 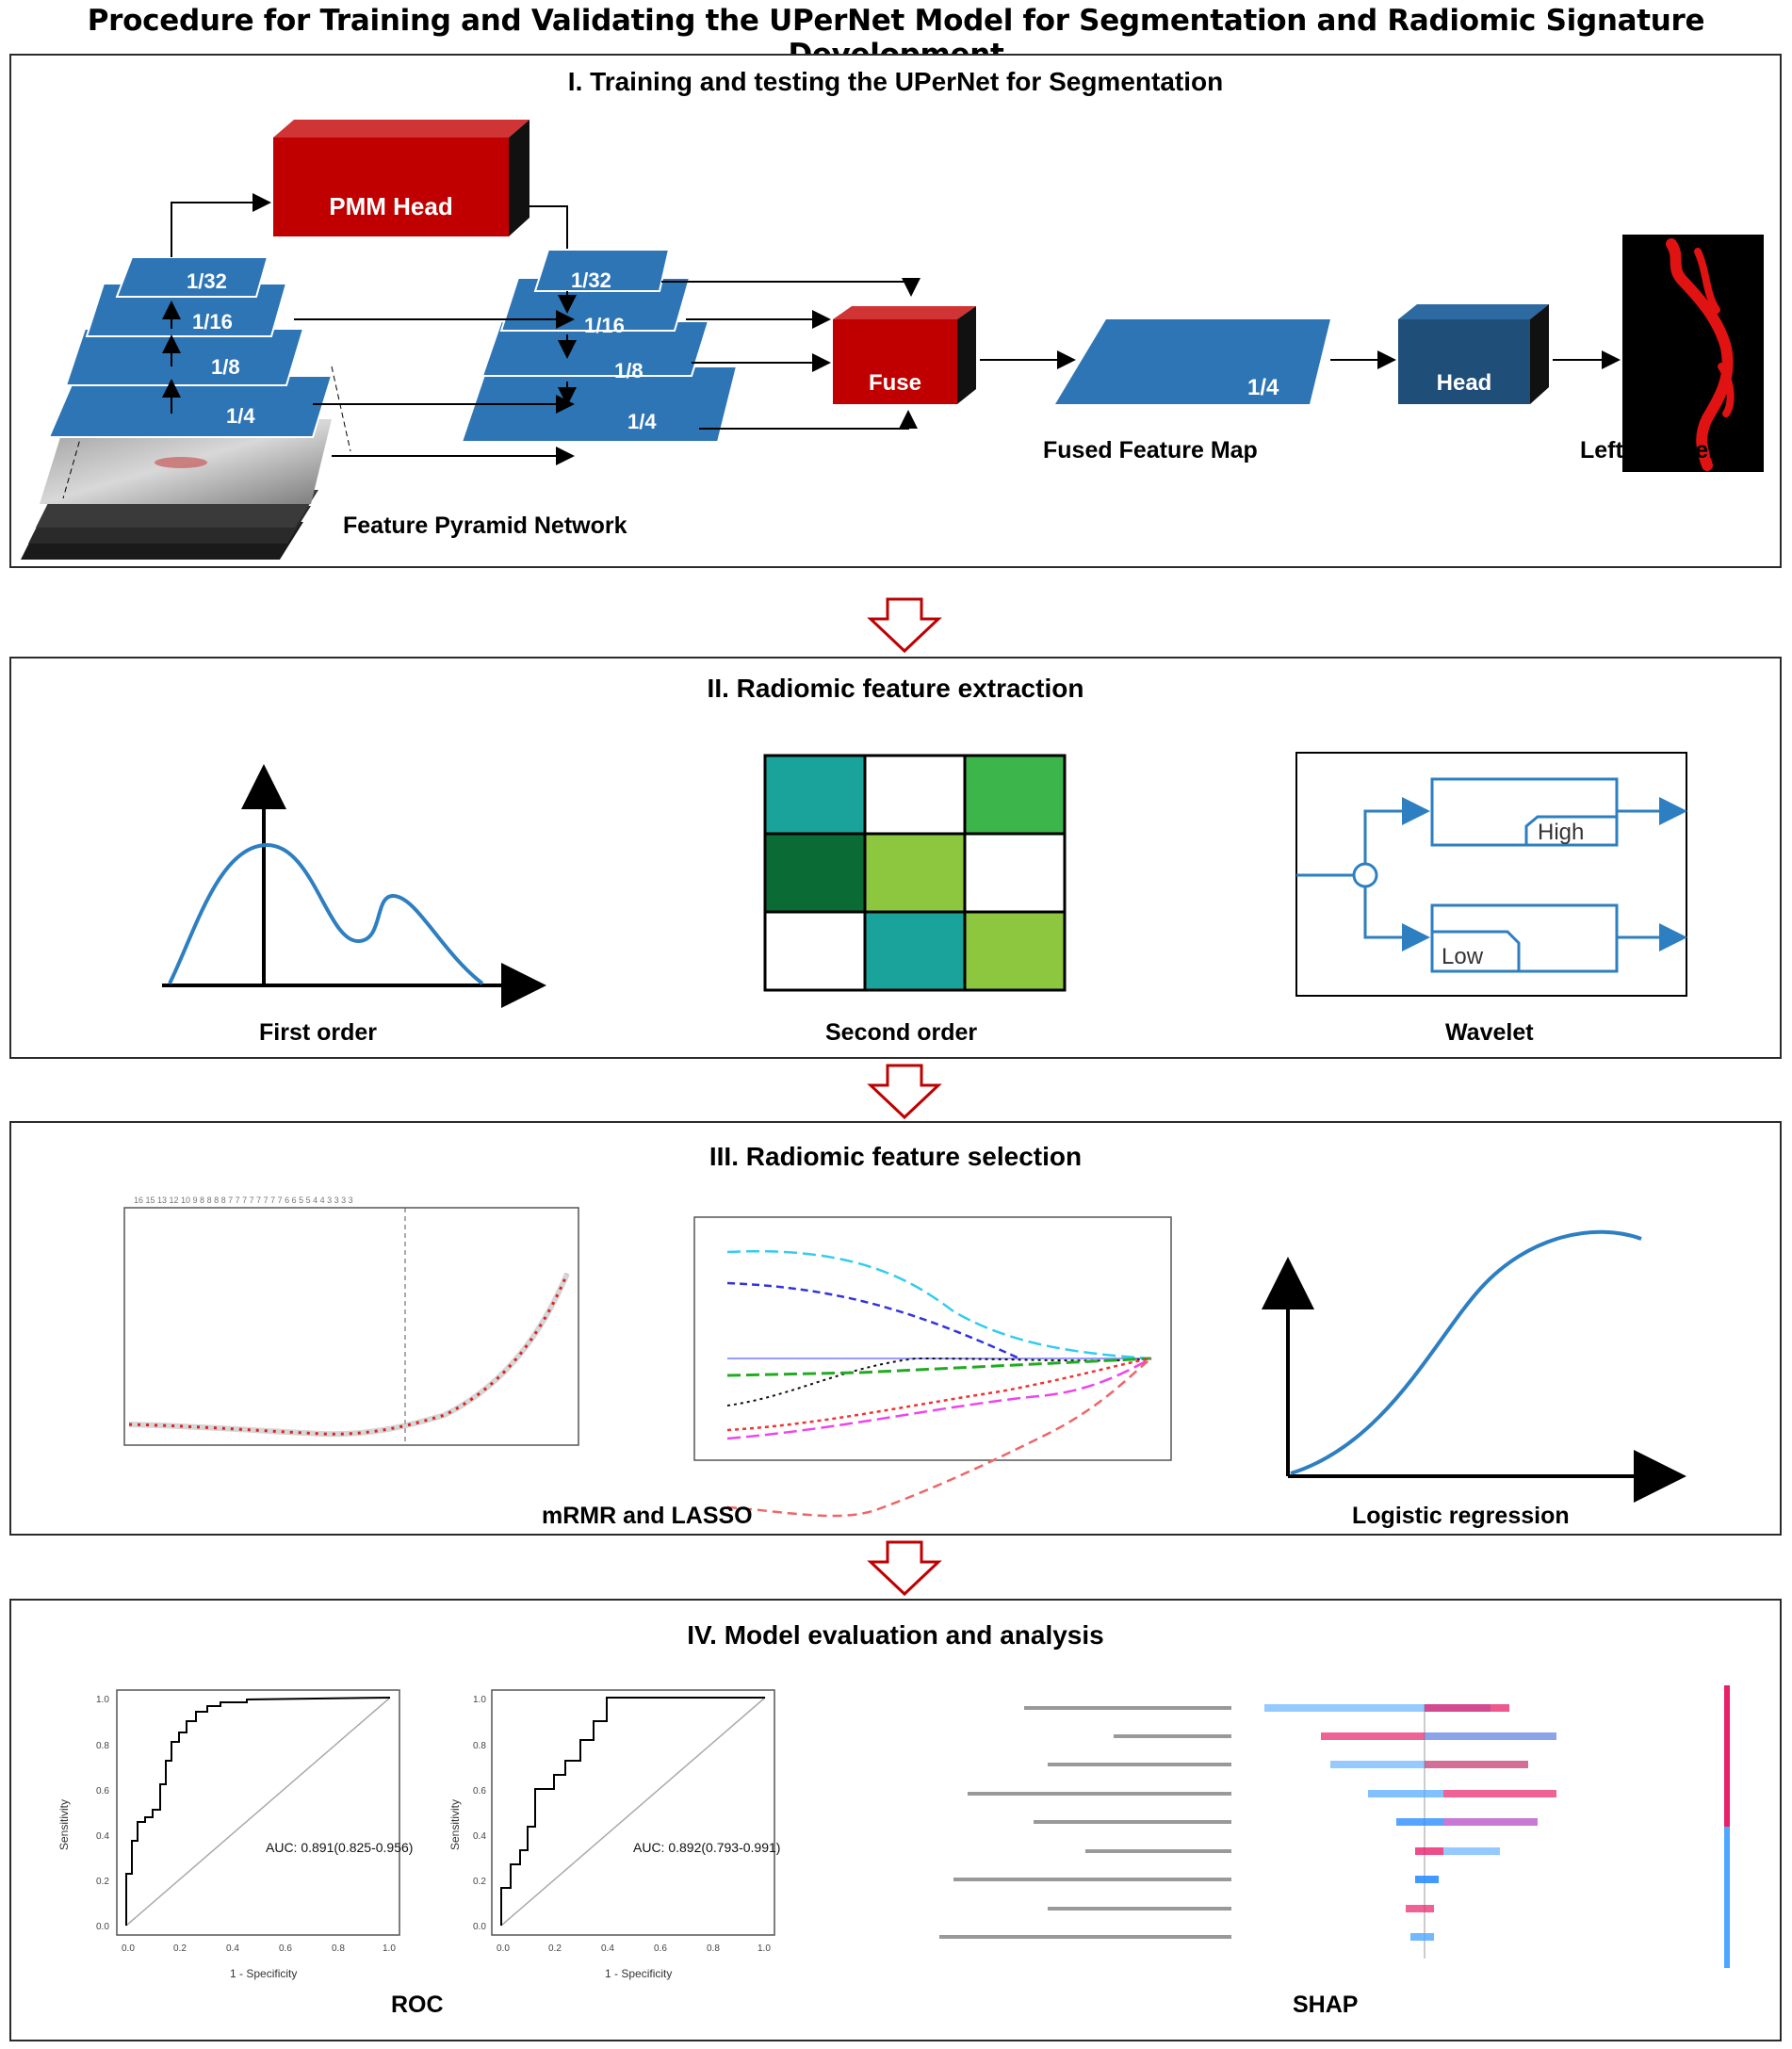 What do you see at coordinates (1085, 1823) in the screenshot?
I see `shap-feature-label-stubs` at bounding box center [1085, 1823].